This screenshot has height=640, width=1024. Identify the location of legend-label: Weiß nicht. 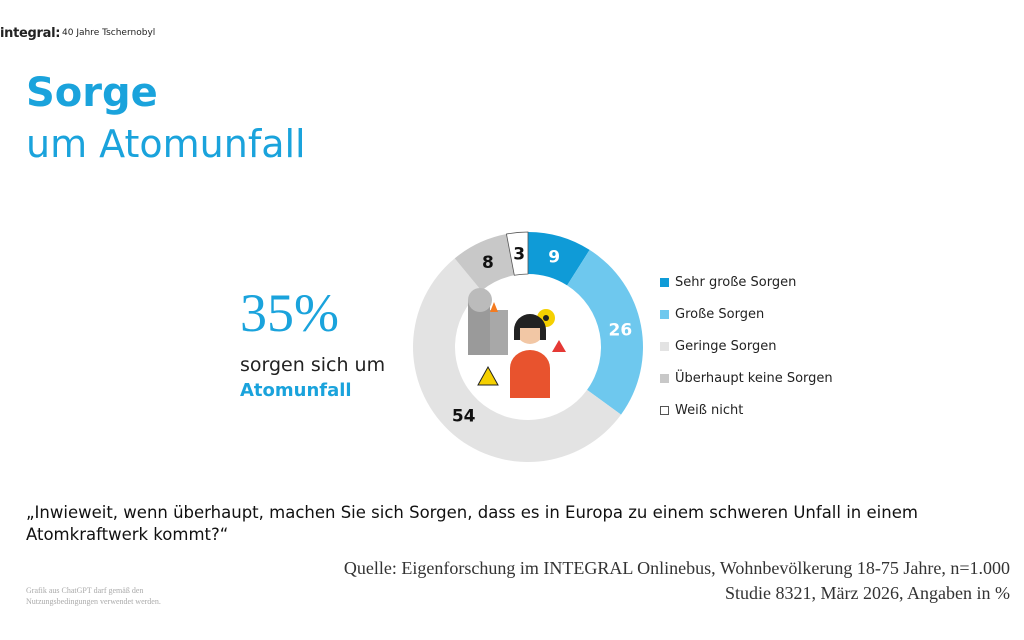
(709, 410).